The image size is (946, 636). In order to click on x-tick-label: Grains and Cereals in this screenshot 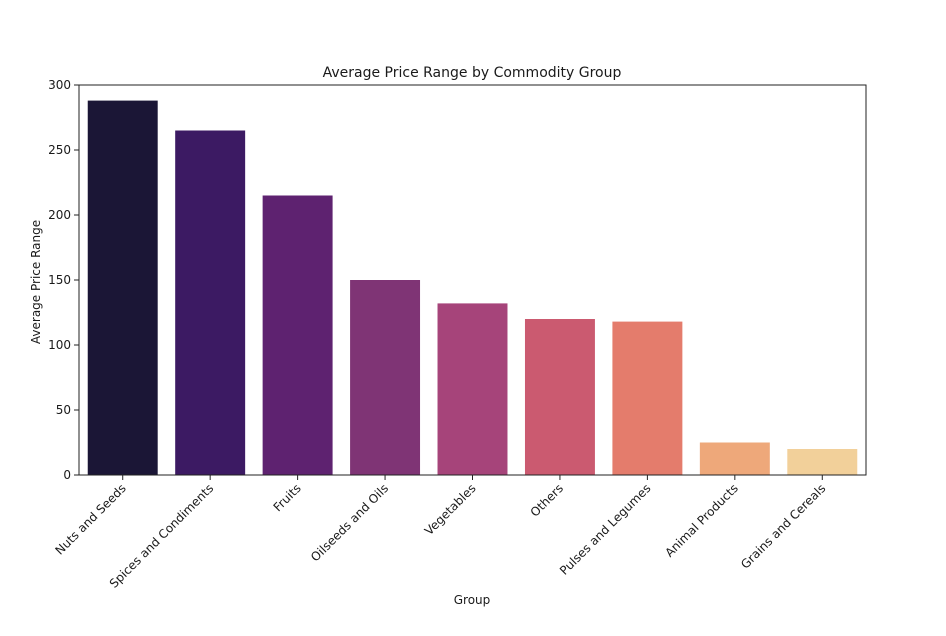, I will do `click(783, 526)`.